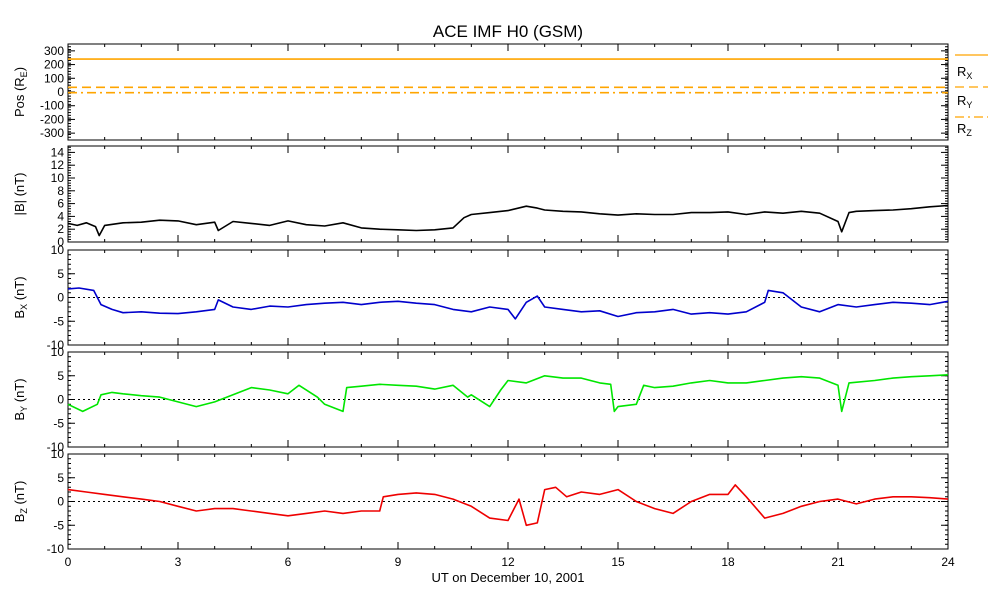 The height and width of the screenshot is (600, 993). I want to click on y-tick-label: 4, so click(60, 216).